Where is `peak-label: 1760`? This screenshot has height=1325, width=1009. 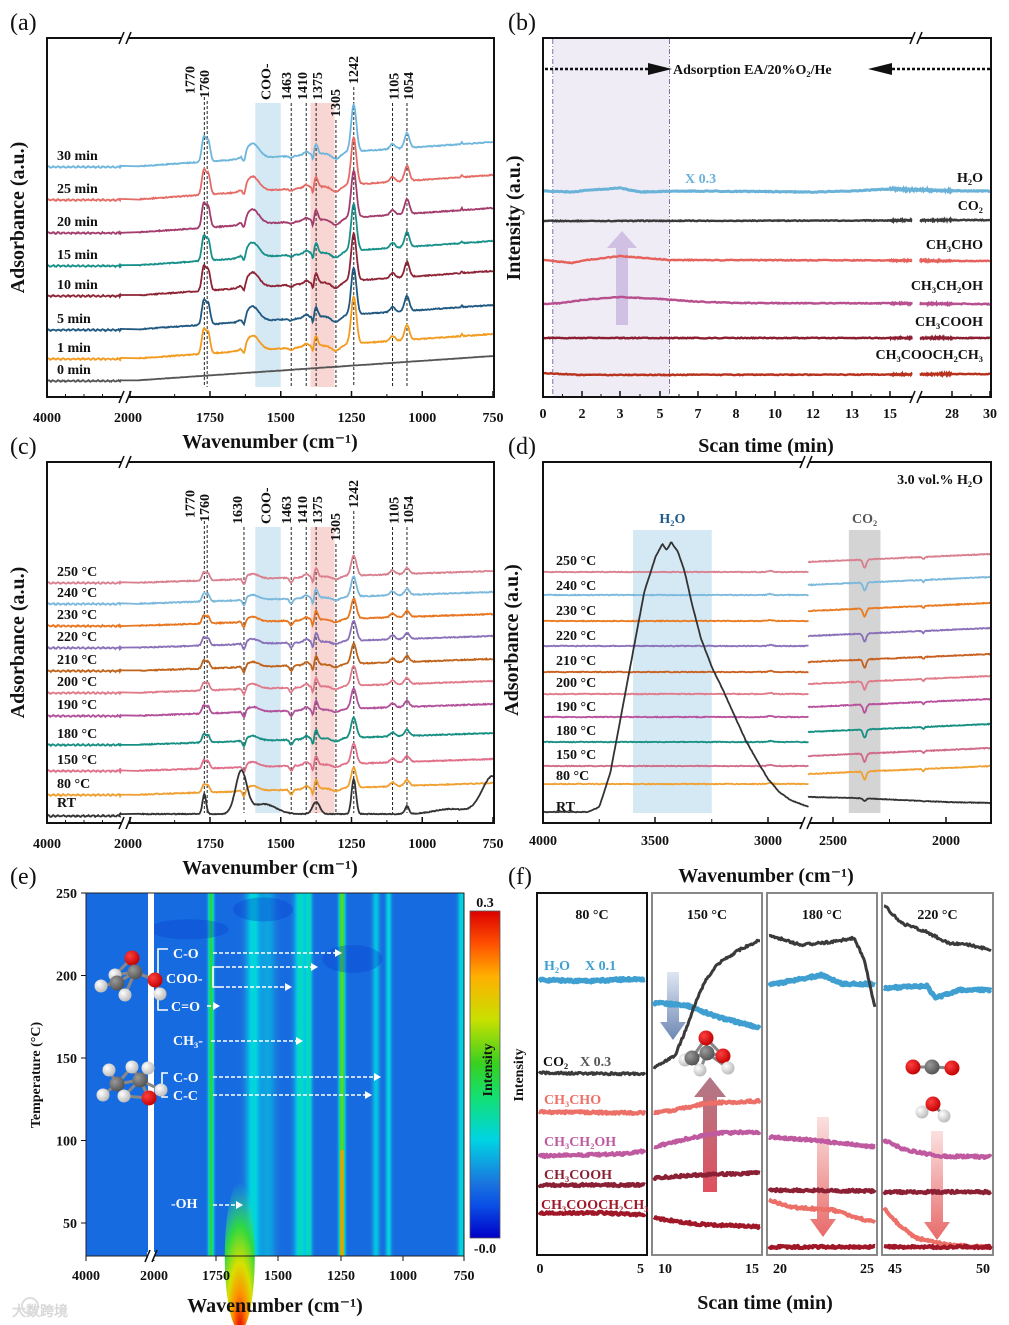
peak-label: 1760 is located at coordinates (205, 508).